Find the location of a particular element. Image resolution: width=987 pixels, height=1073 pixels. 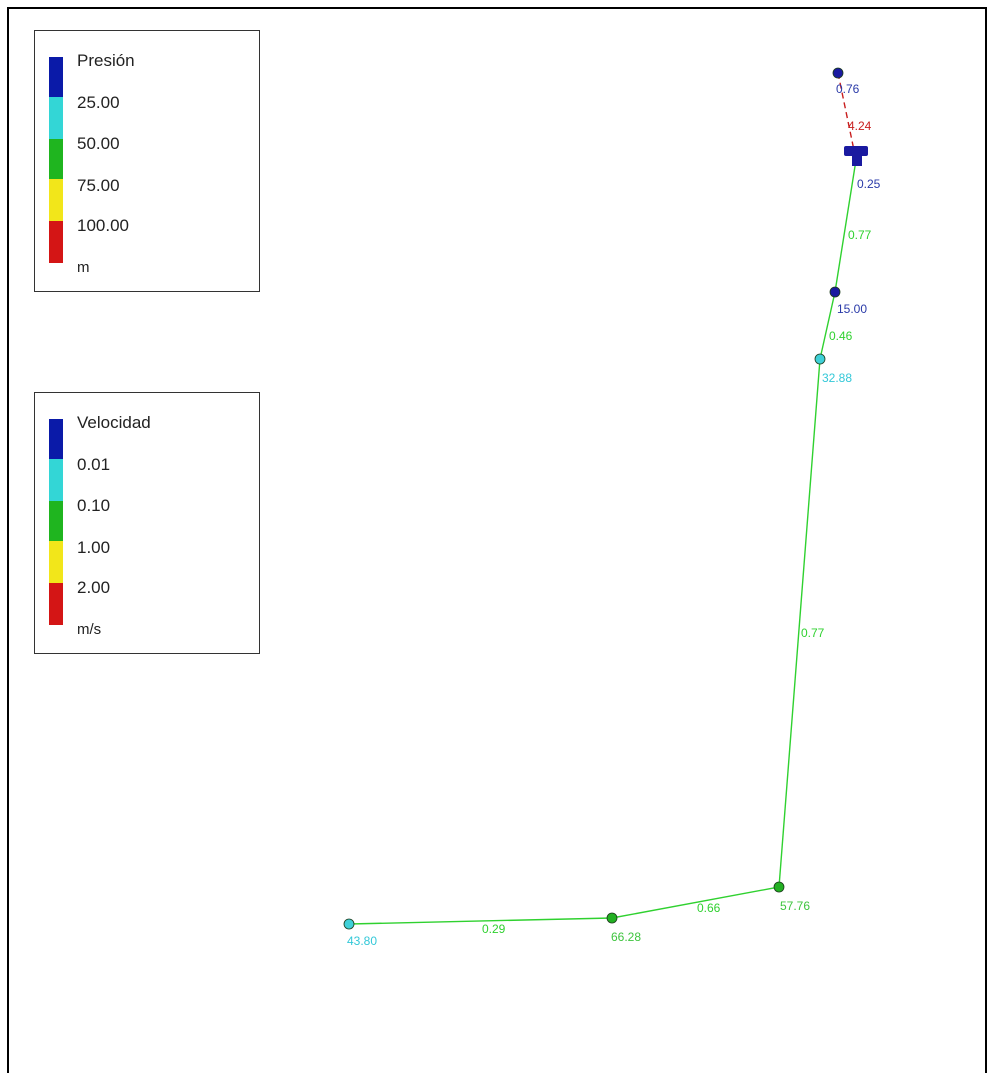

pipe-velocity-label: 0.29 is located at coordinates (494, 929).